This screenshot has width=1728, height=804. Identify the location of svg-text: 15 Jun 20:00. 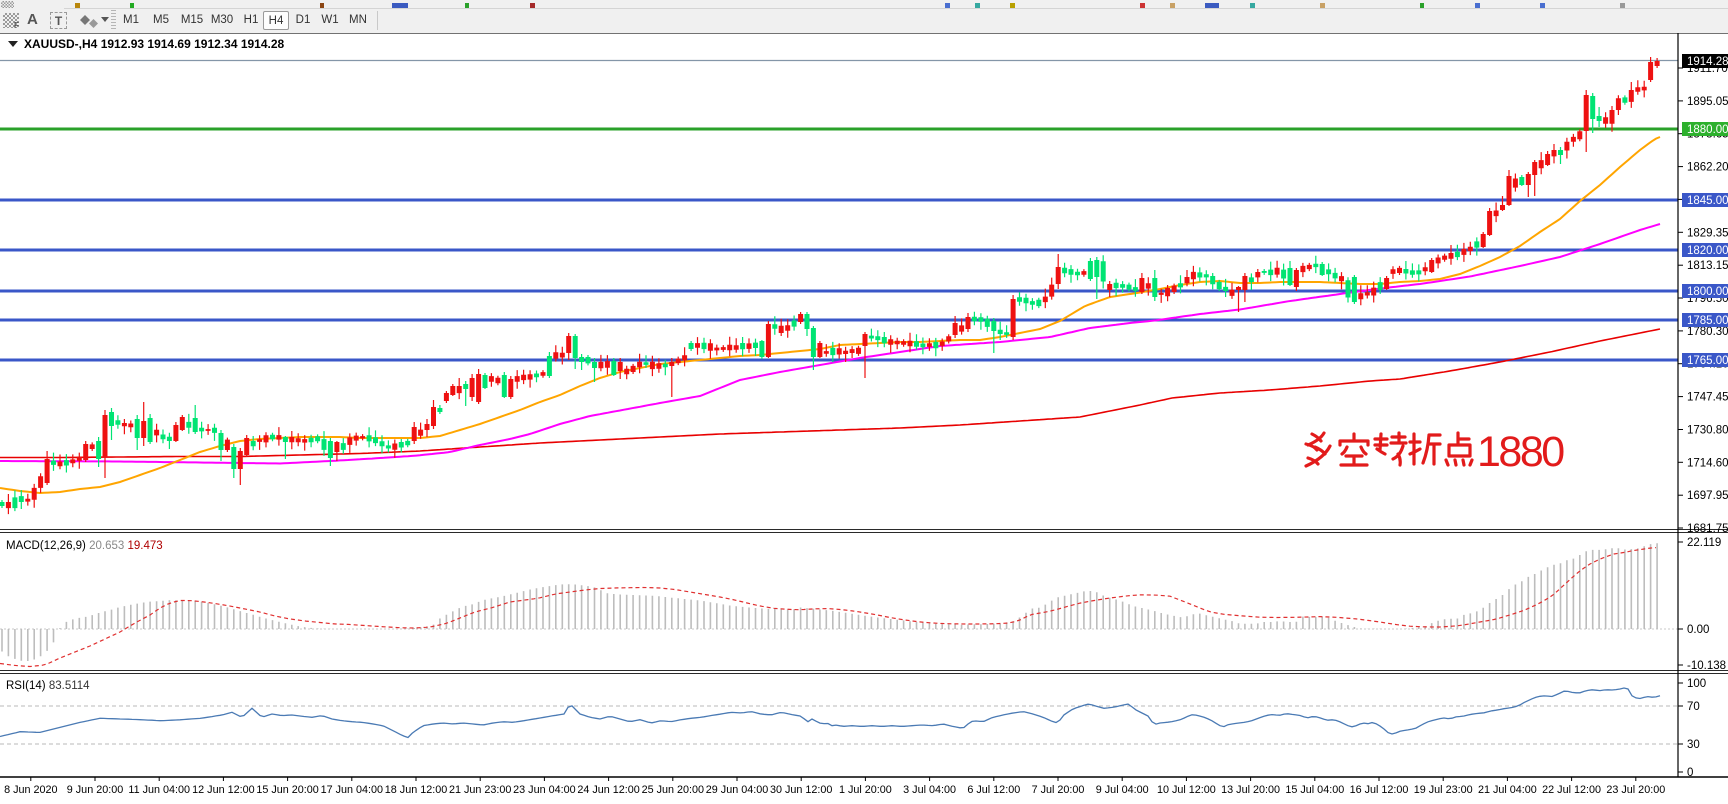
(287, 790).